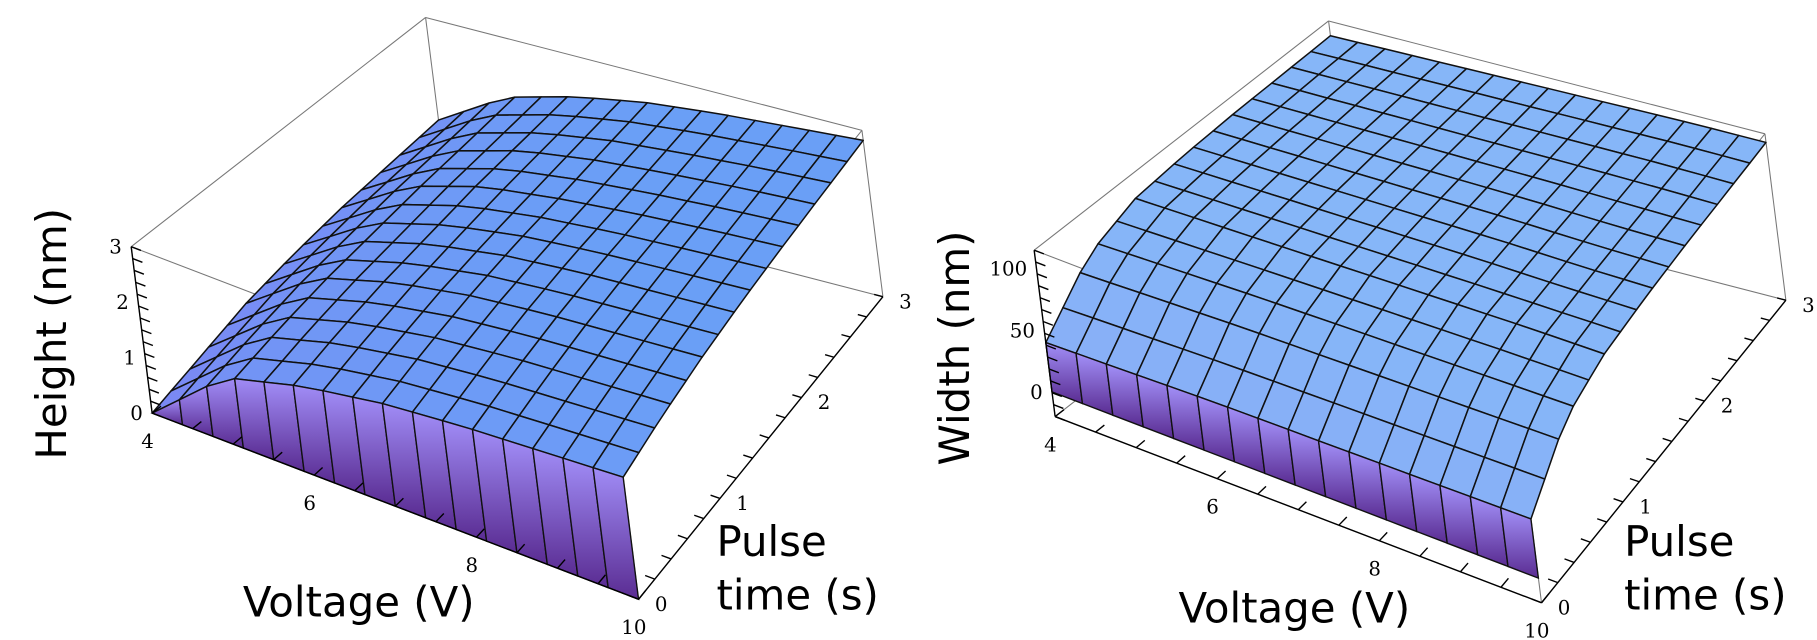 This screenshot has height=640, width=1817. I want to click on y-axis-title-pulse-right-line1: Pulse, so click(1679, 541).